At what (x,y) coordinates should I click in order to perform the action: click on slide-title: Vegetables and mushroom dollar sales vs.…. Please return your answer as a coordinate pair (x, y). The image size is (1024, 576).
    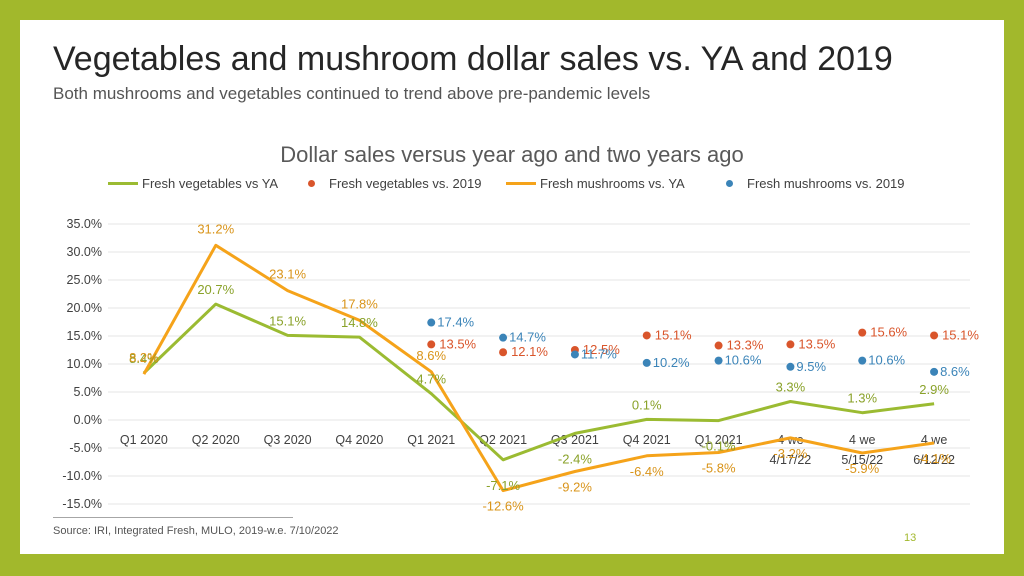
    Looking at the image, I should click on (473, 59).